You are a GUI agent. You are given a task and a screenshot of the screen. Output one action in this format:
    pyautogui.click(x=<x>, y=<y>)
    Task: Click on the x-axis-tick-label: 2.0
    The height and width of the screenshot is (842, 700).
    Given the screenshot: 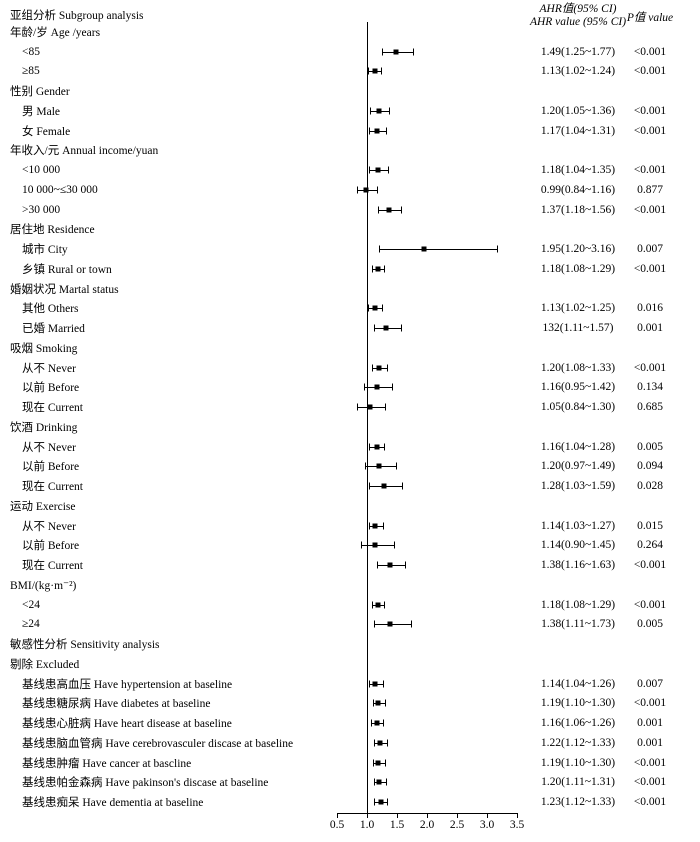 What is the action you would take?
    pyautogui.click(x=427, y=825)
    